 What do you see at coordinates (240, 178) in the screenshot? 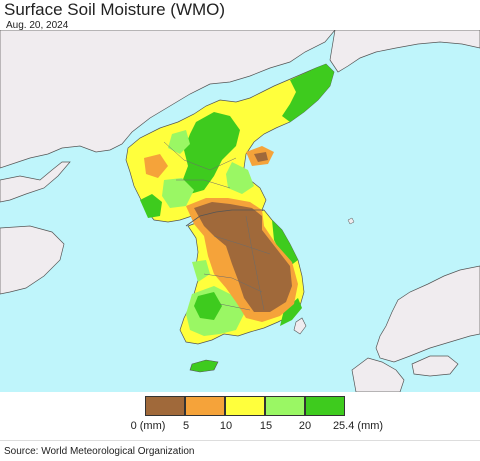
I see `lightgreen-east-nk` at bounding box center [240, 178].